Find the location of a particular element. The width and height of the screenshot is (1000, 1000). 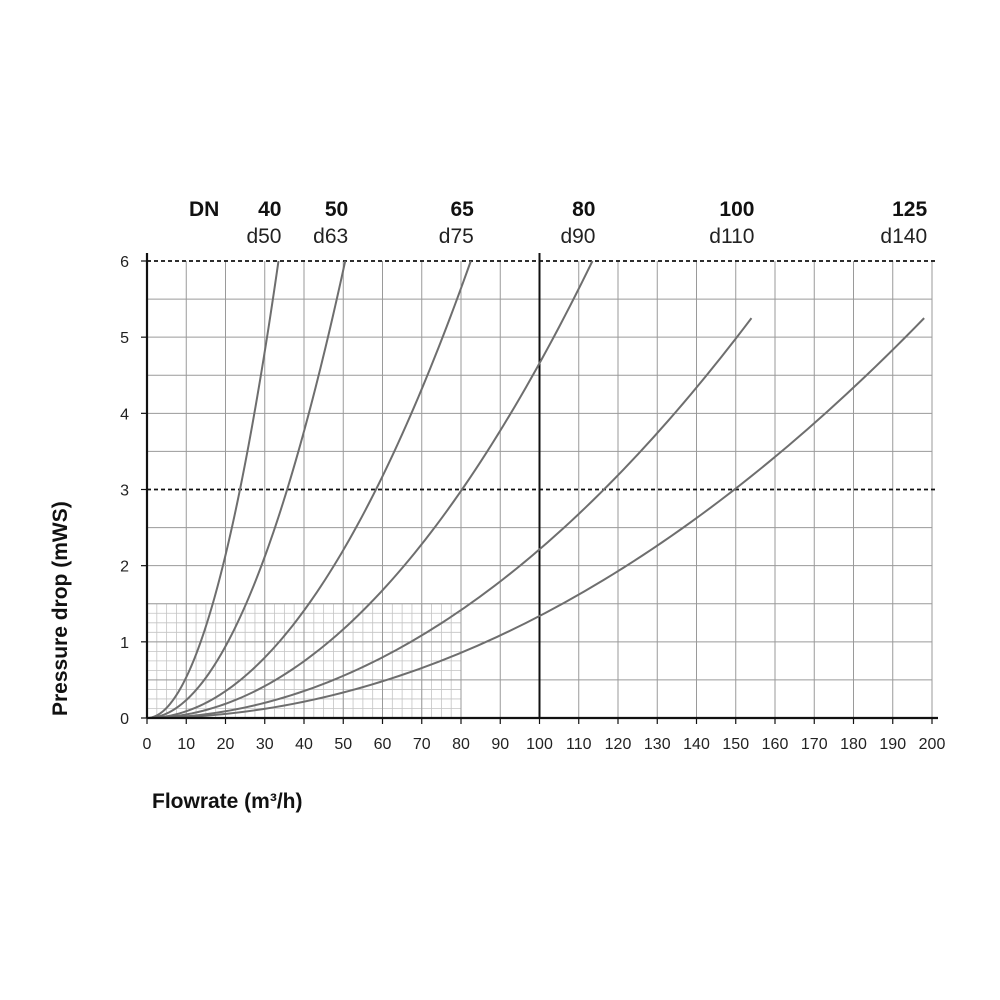

x-tick-label: 120 is located at coordinates (618, 744).